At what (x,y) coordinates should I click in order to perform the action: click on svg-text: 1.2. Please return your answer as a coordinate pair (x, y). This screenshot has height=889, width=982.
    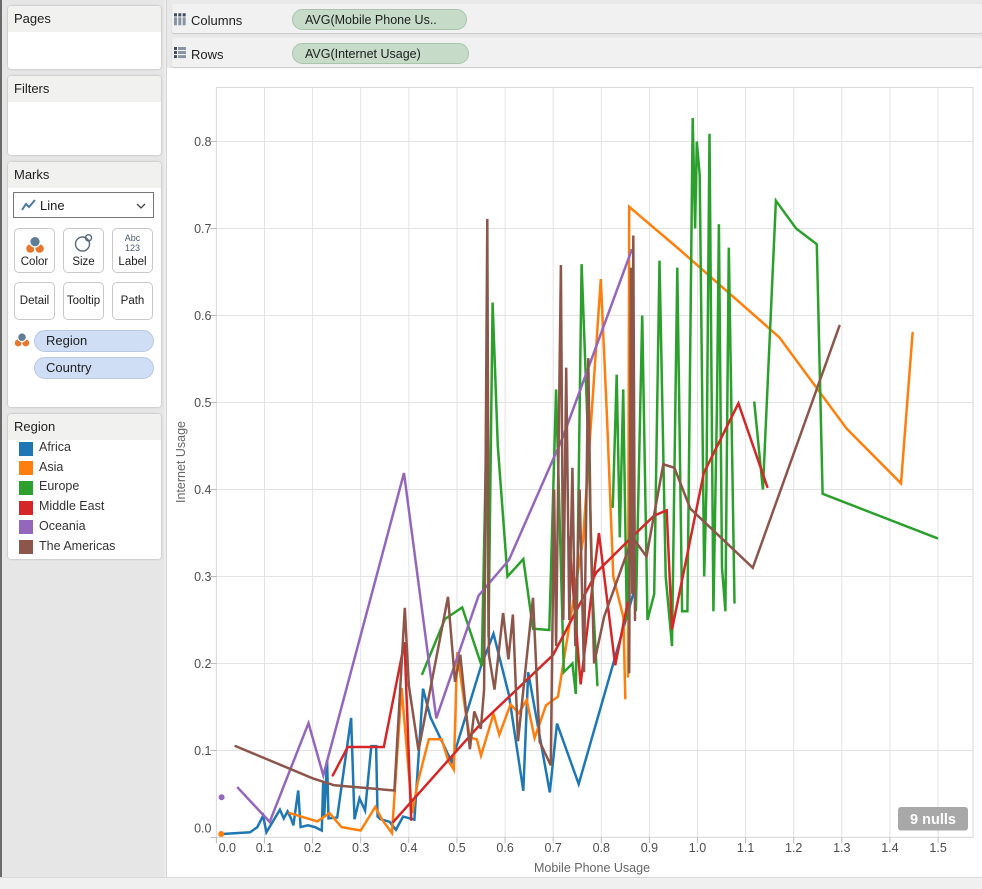
    Looking at the image, I should click on (793, 848).